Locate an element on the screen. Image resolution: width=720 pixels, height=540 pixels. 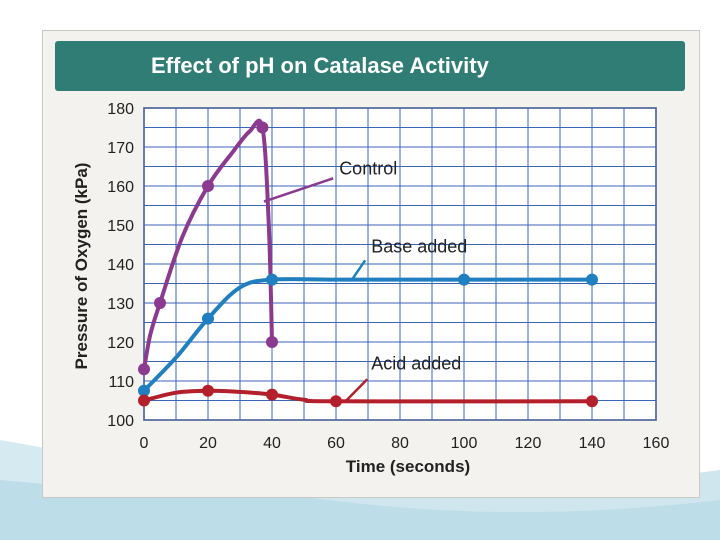
y-tick-label: 160 is located at coordinates (120, 187).